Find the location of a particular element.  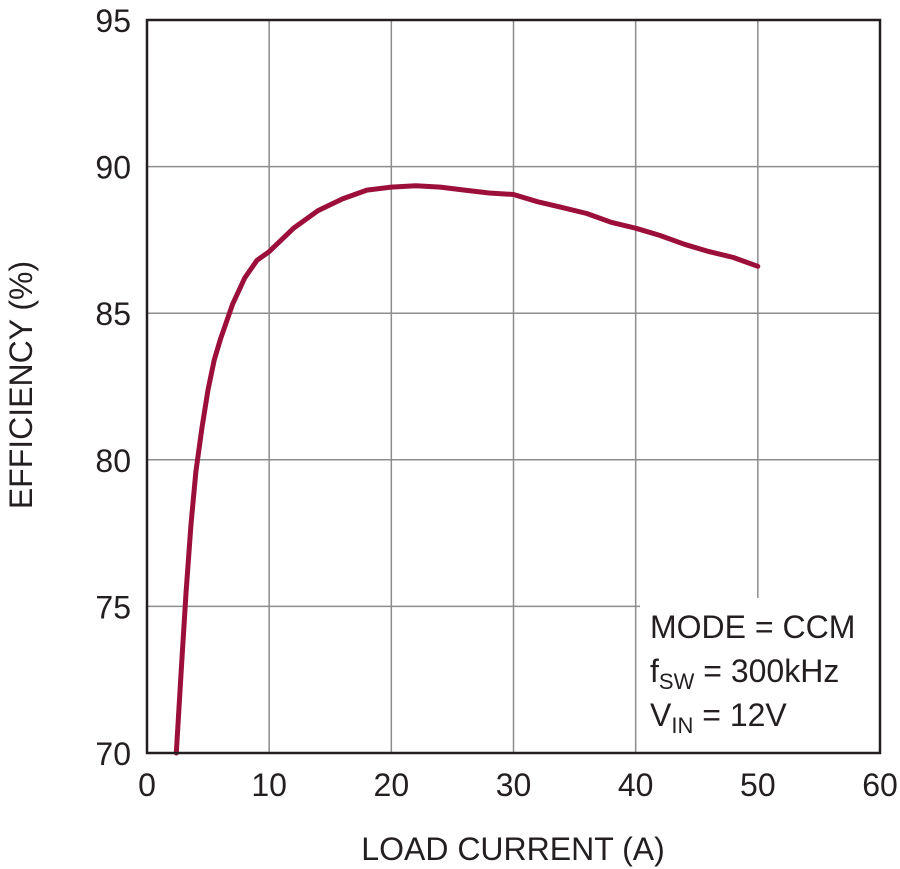

y-tick-label: 80 is located at coordinates (113, 461).